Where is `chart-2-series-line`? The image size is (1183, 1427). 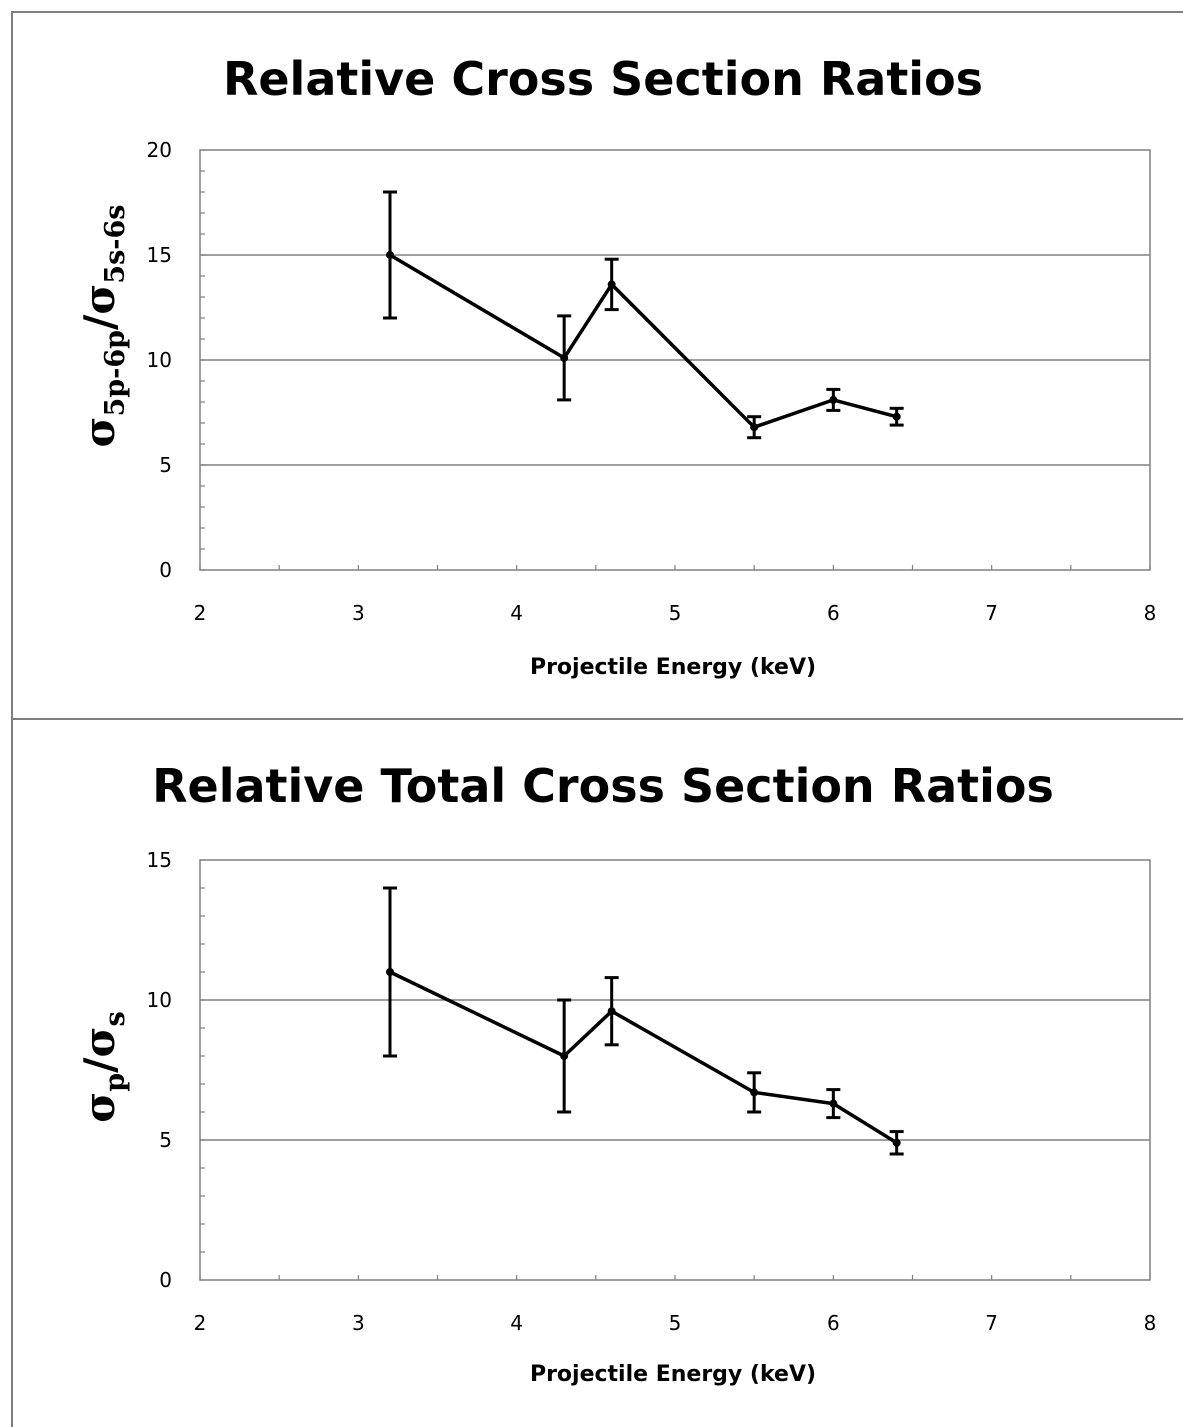
chart-2-series-line is located at coordinates (643, 1057).